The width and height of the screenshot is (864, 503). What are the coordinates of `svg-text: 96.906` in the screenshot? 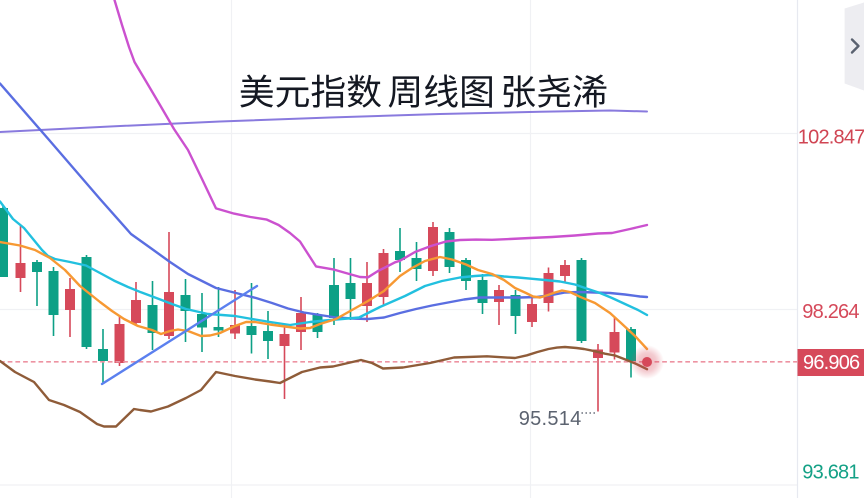 It's located at (831, 363).